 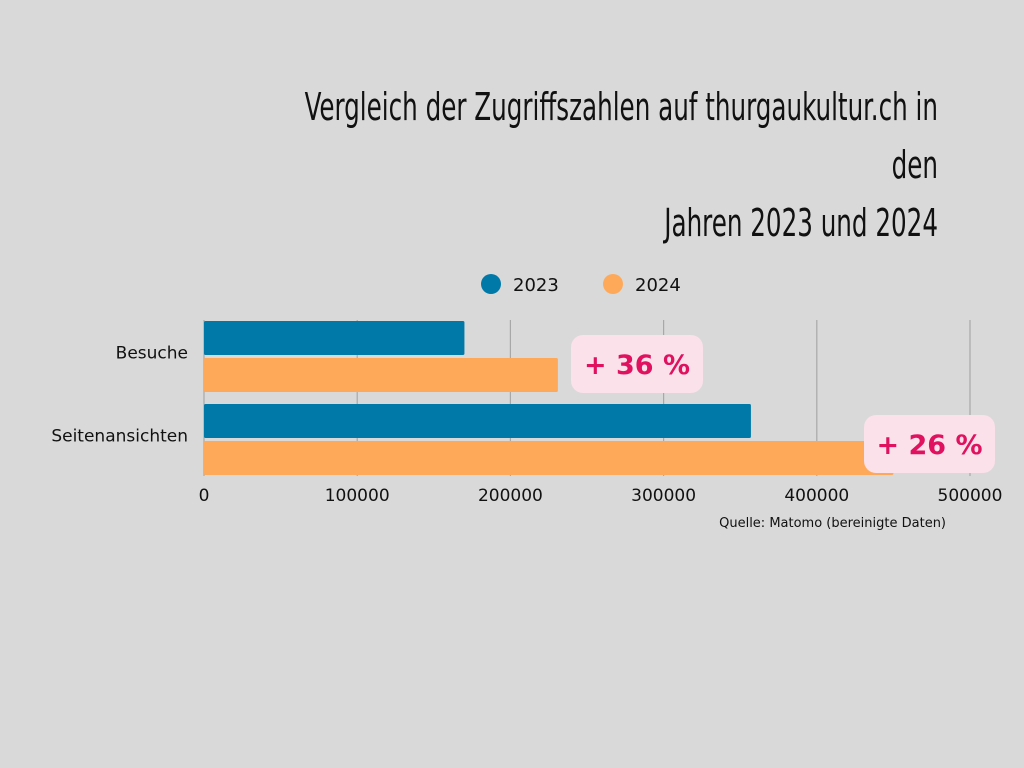 I want to click on source-note: Quelle: Matomo (bereinigte Daten), so click(x=832, y=523).